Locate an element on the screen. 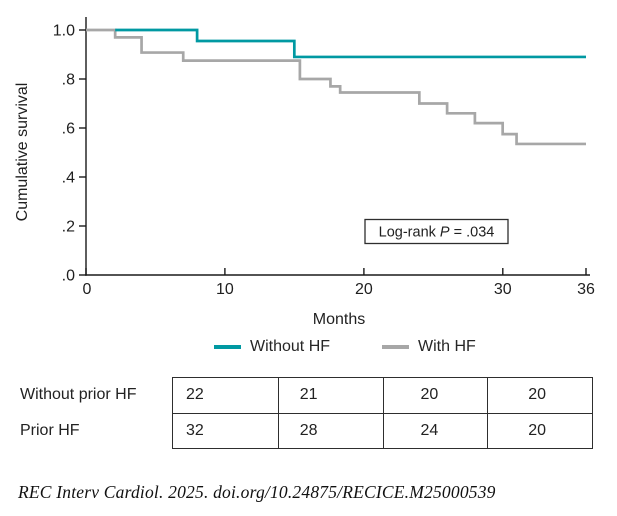 This screenshot has width=617, height=516. logrank-box is located at coordinates (436, 231).